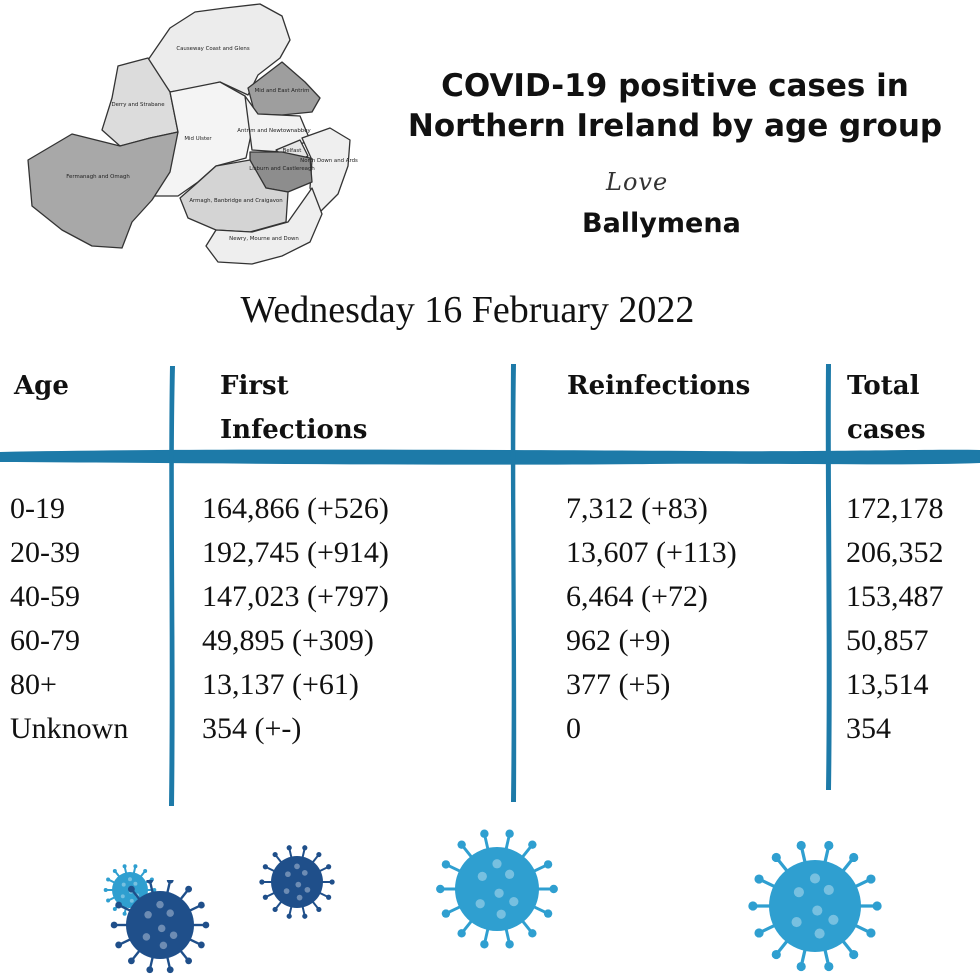  Describe the element at coordinates (45, 640) in the screenshot. I see `cell-age: 60-79` at that location.